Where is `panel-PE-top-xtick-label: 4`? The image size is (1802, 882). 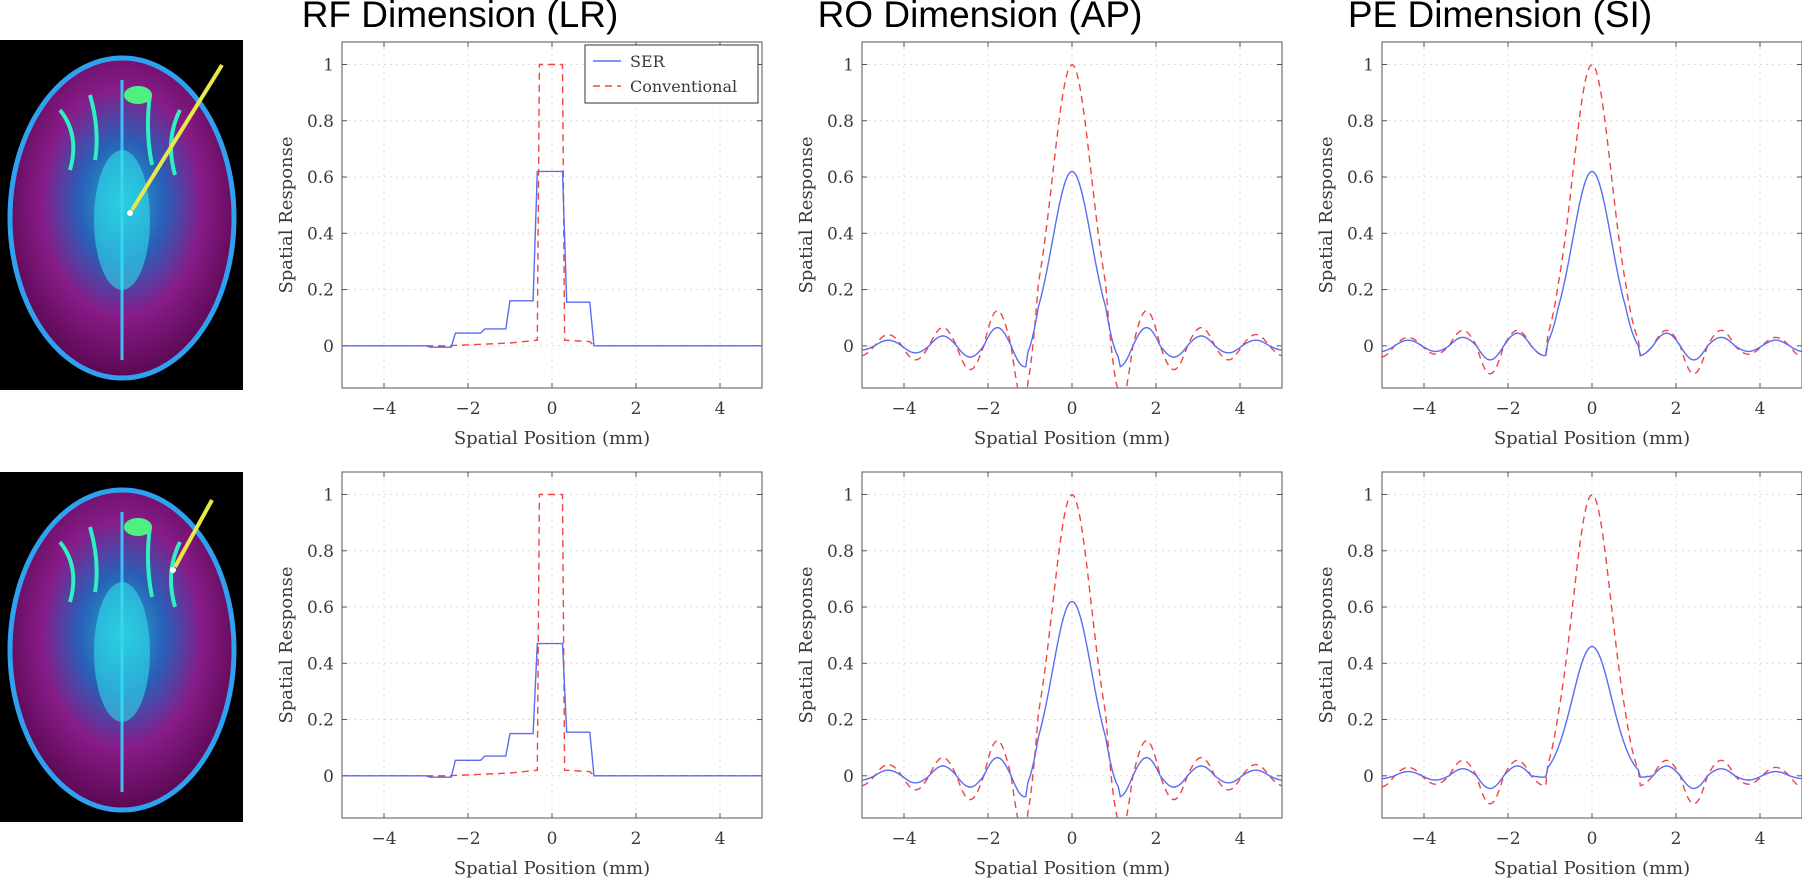 panel-PE-top-xtick-label: 4 is located at coordinates (1760, 409).